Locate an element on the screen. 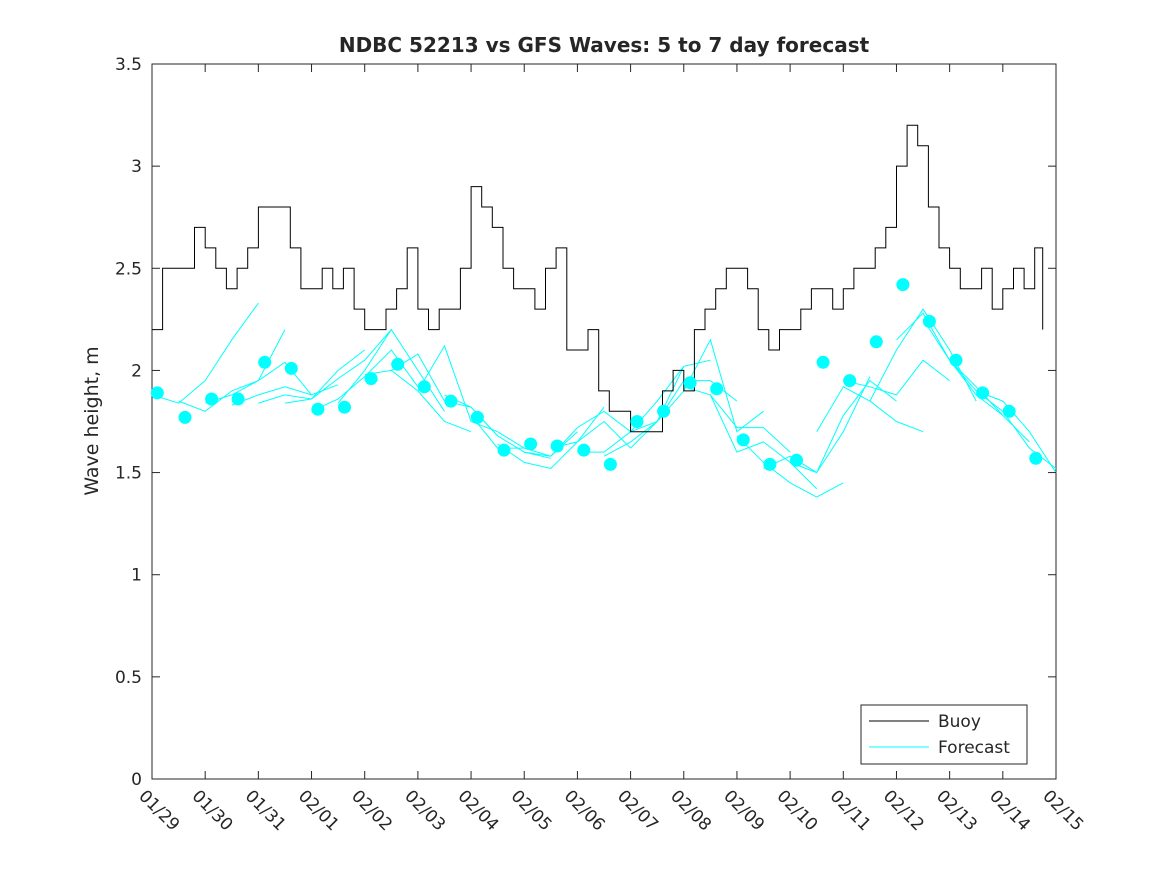 This screenshot has height=875, width=1167. legend-box is located at coordinates (944, 734).